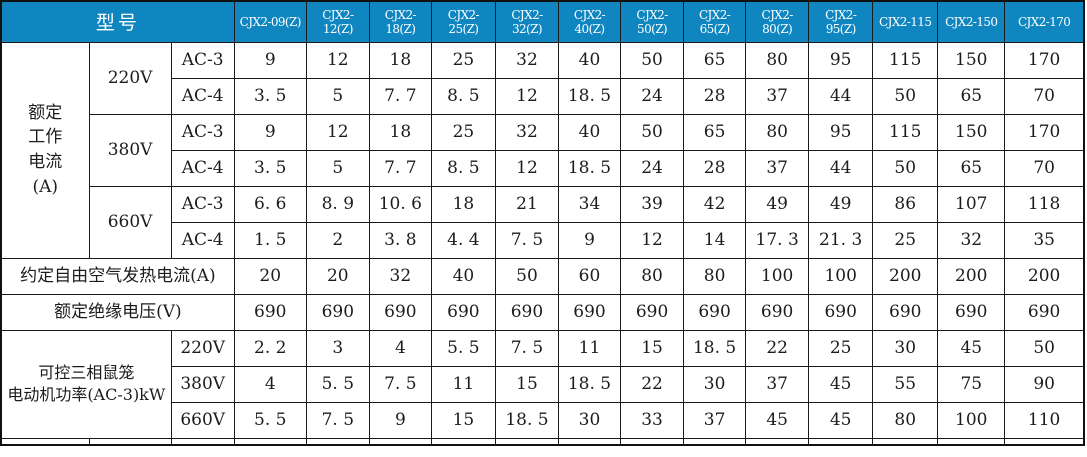 The width and height of the screenshot is (1087, 457). I want to click on value-cell: 33, so click(652, 420).